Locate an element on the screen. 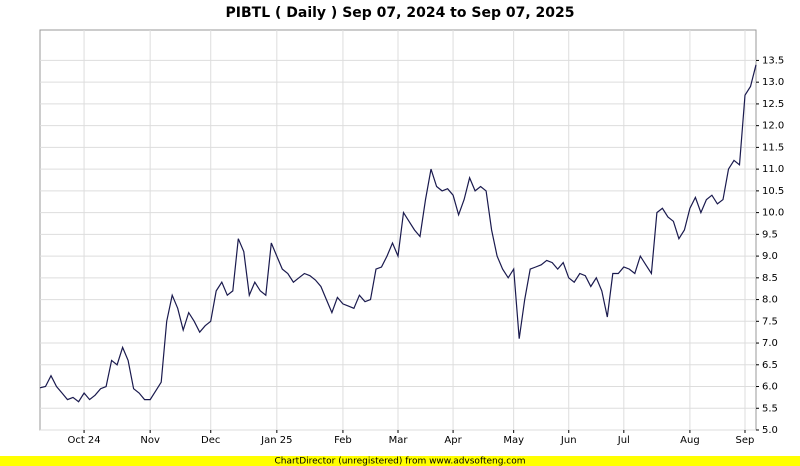 This screenshot has width=800, height=466. y-tick-label: 6.5 is located at coordinates (770, 365).